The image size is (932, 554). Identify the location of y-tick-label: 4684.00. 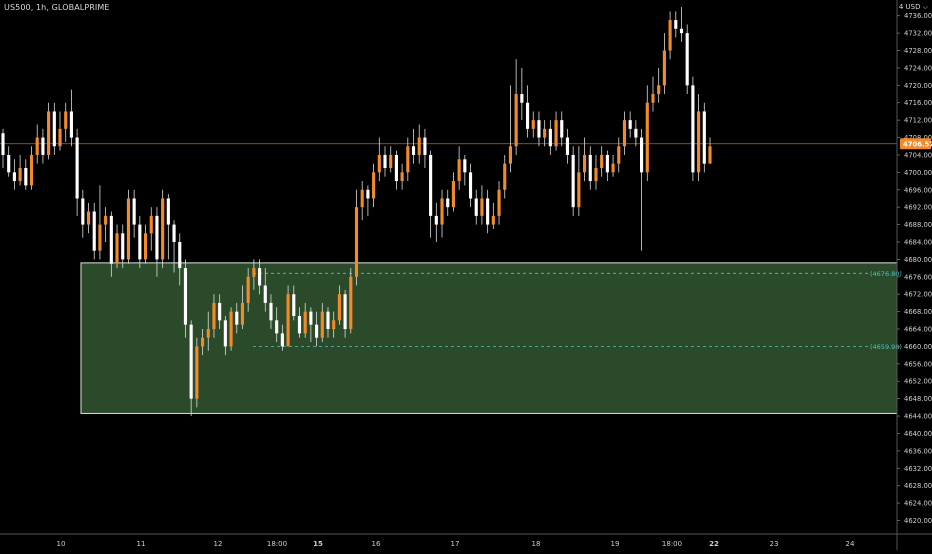
(918, 242).